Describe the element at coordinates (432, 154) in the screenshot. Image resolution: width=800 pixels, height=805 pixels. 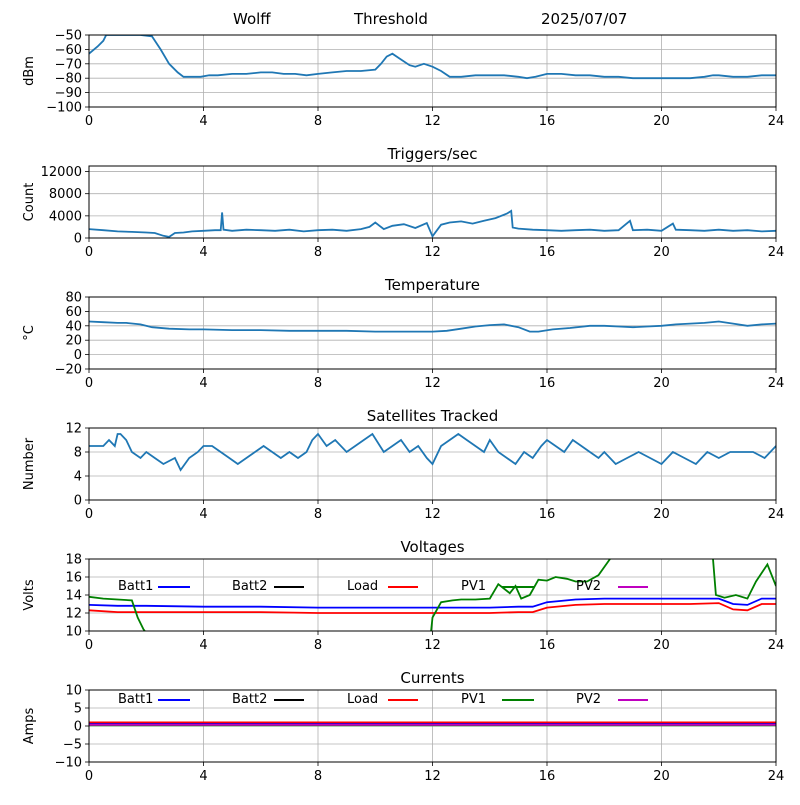
I see `chart-title: Triggers/sec` at that location.